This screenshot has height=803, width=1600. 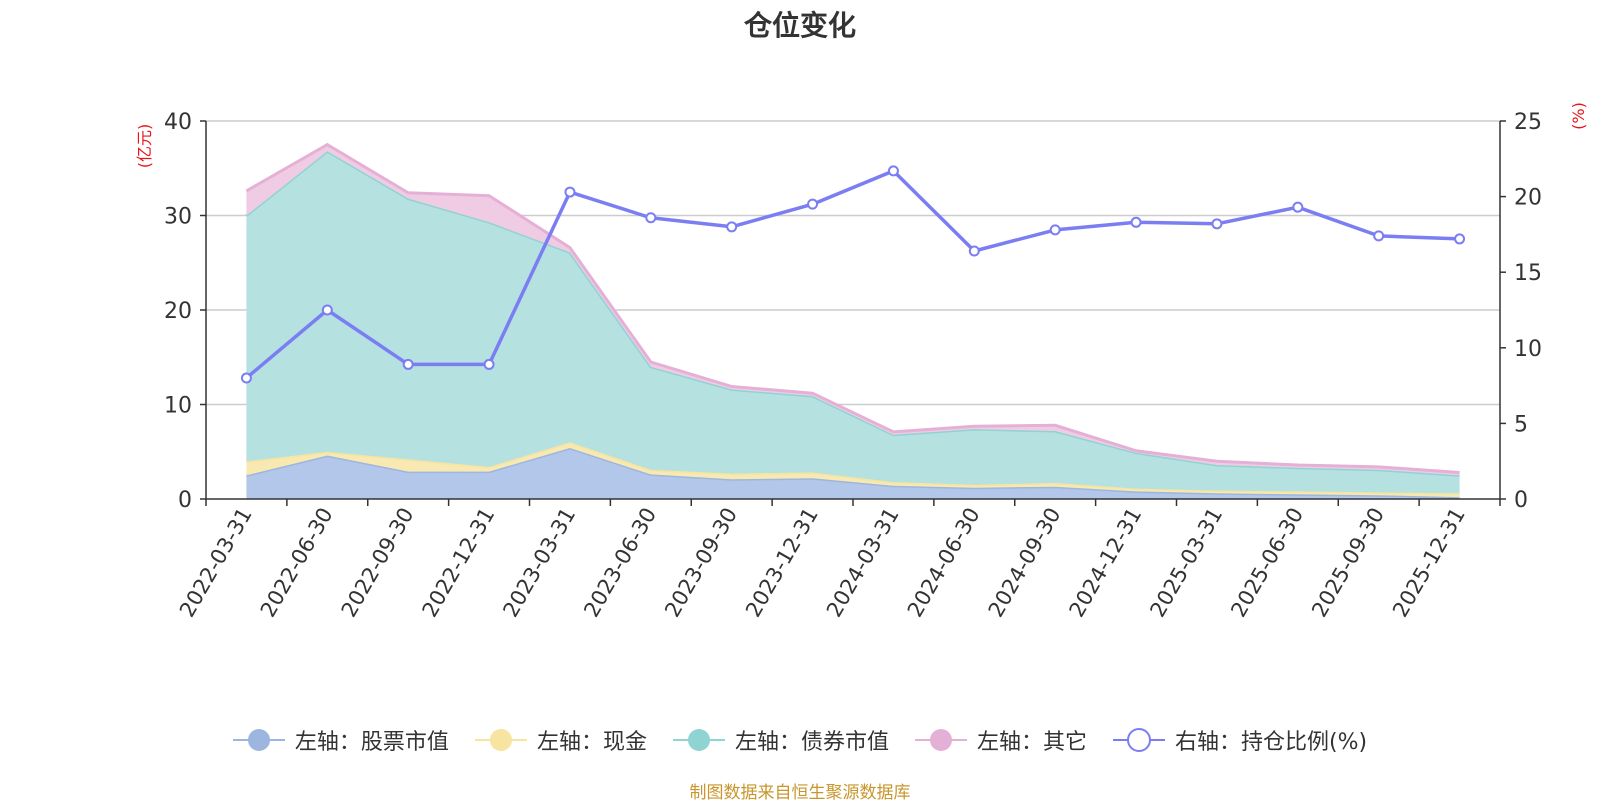 I want to click on x-tick-label: 2024-06-30, so click(x=944, y=563).